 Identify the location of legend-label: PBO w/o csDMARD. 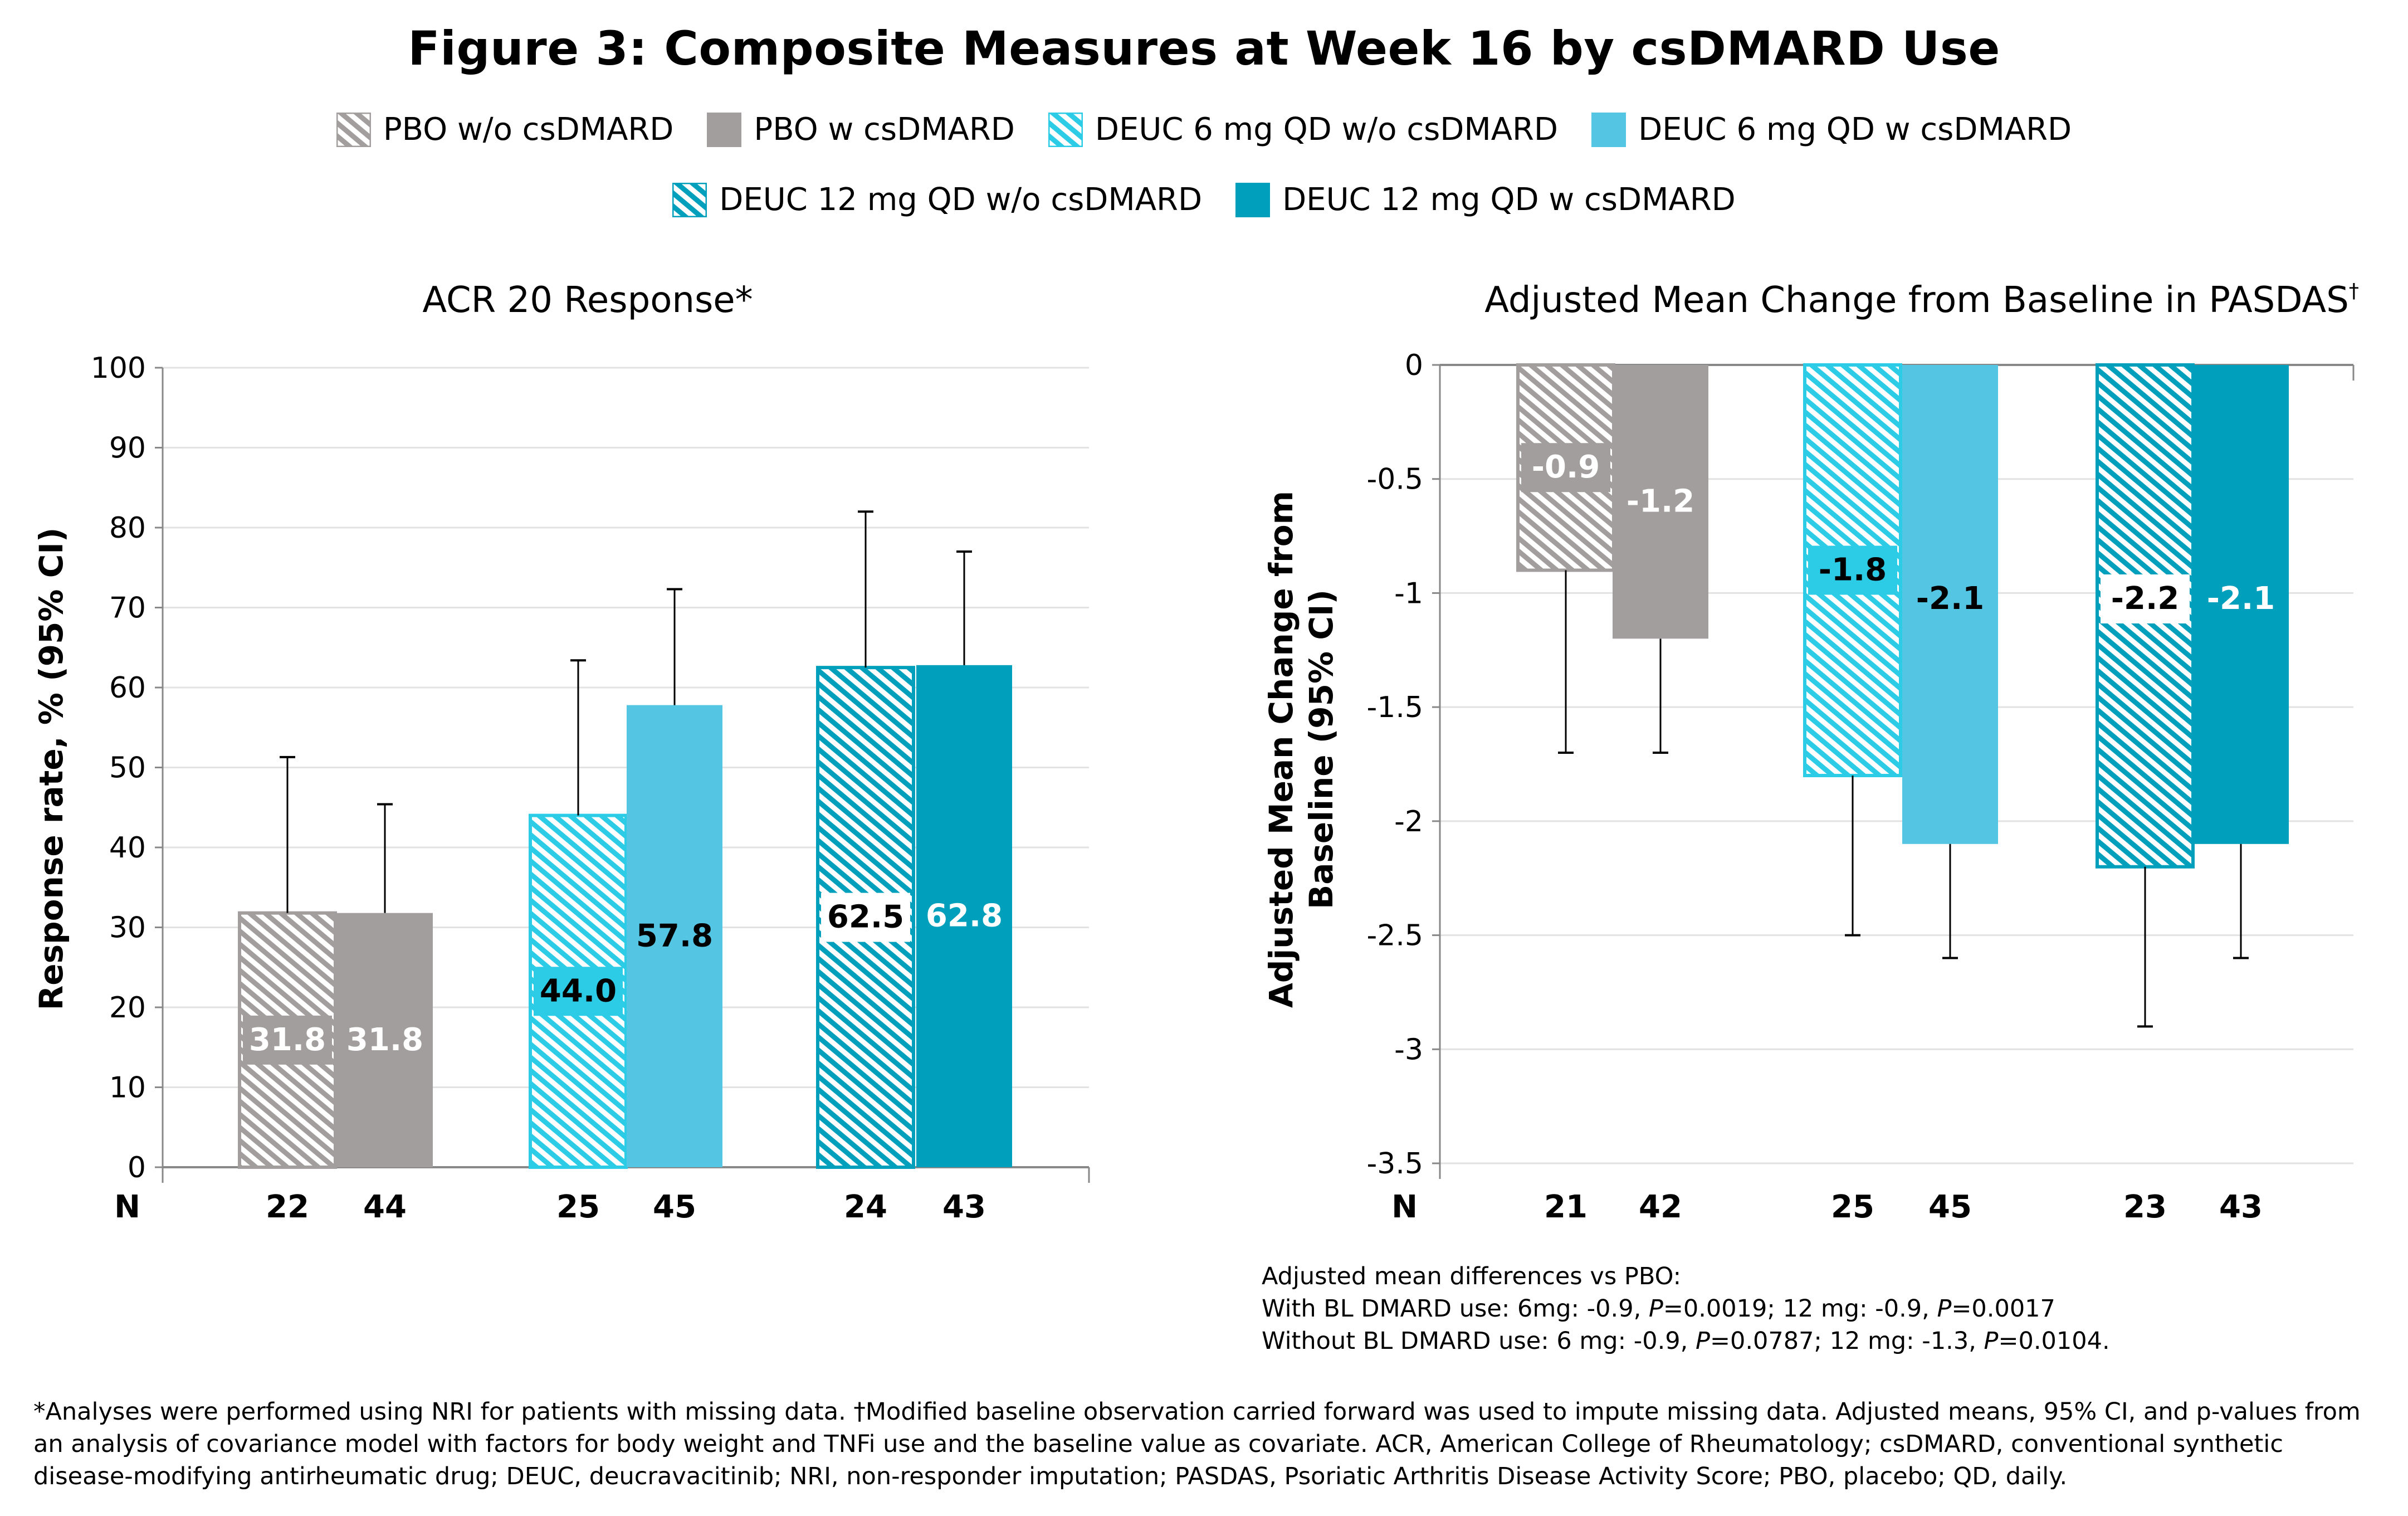
(528, 130).